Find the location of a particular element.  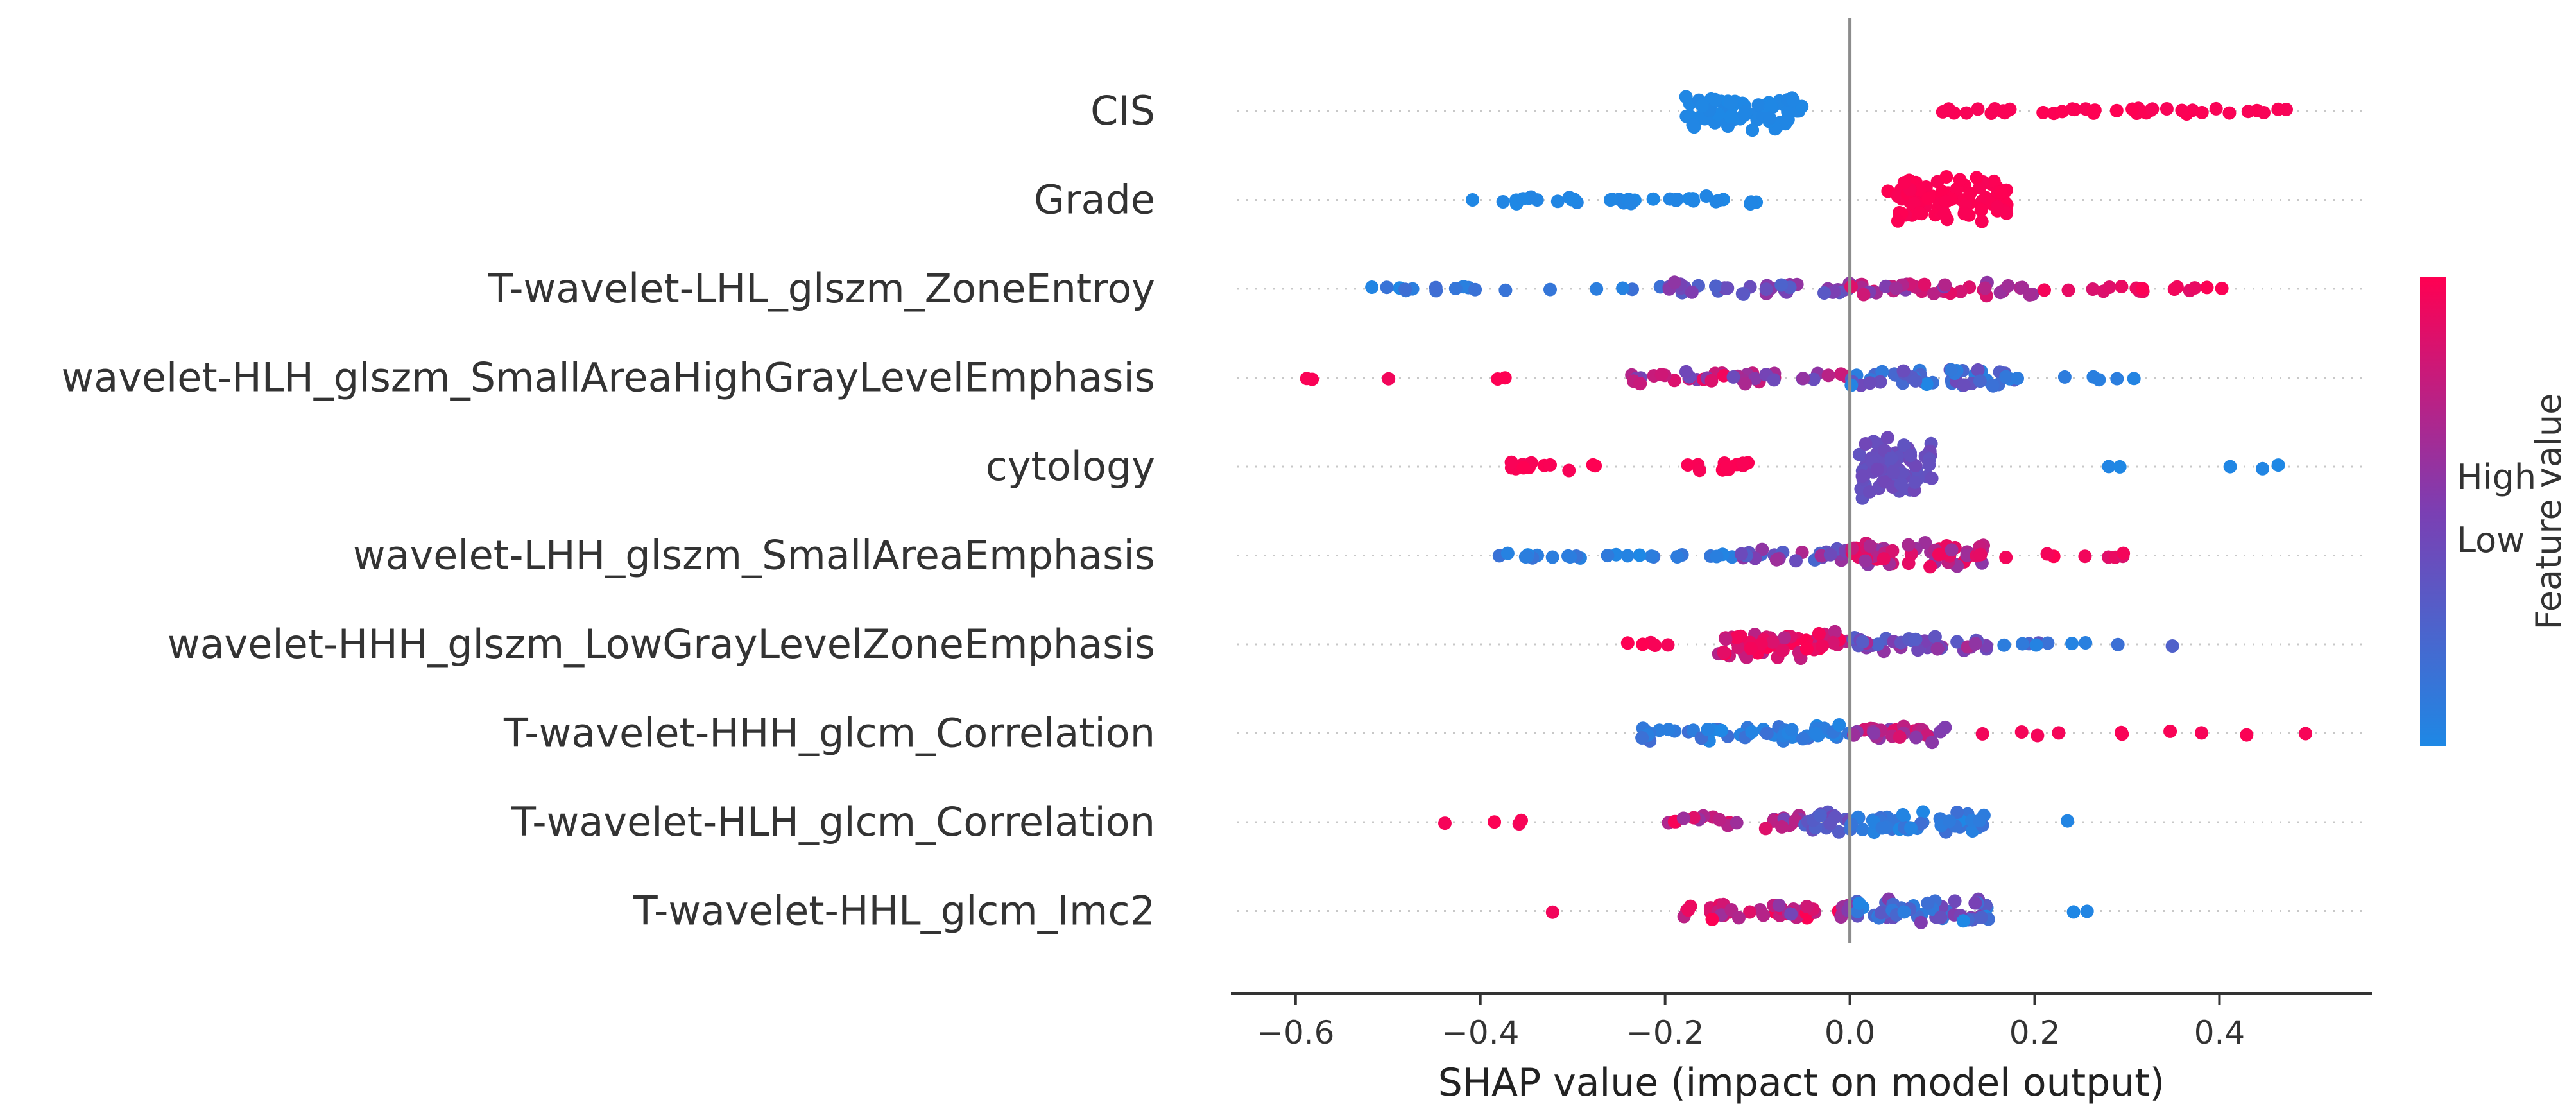

colorbar-low-label: Low is located at coordinates (2491, 540).